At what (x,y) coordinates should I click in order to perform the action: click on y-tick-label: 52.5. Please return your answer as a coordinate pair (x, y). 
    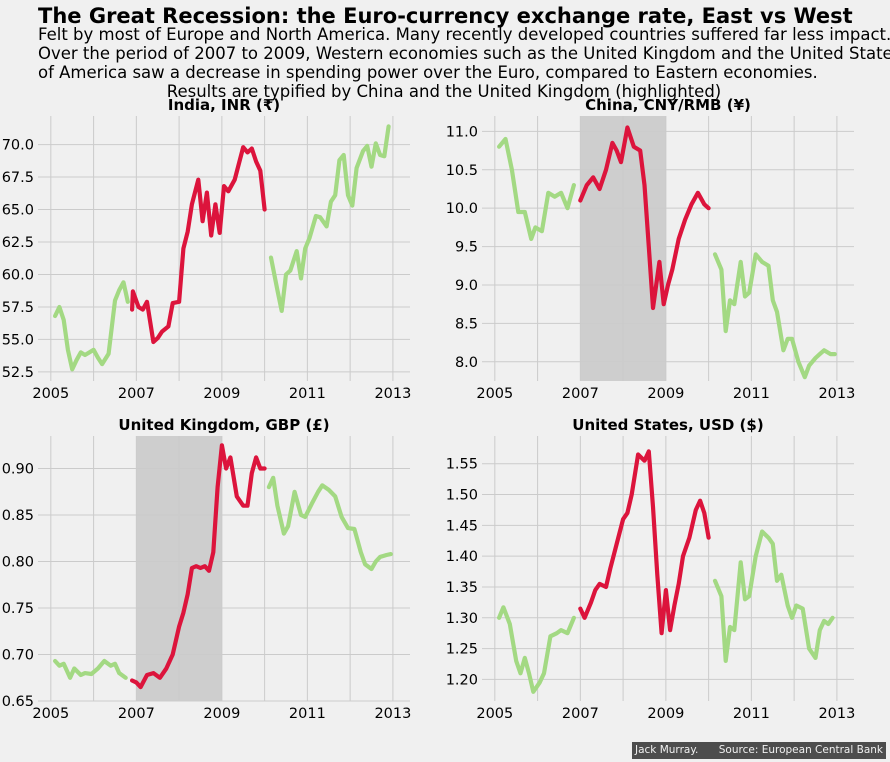
    Looking at the image, I should click on (18, 373).